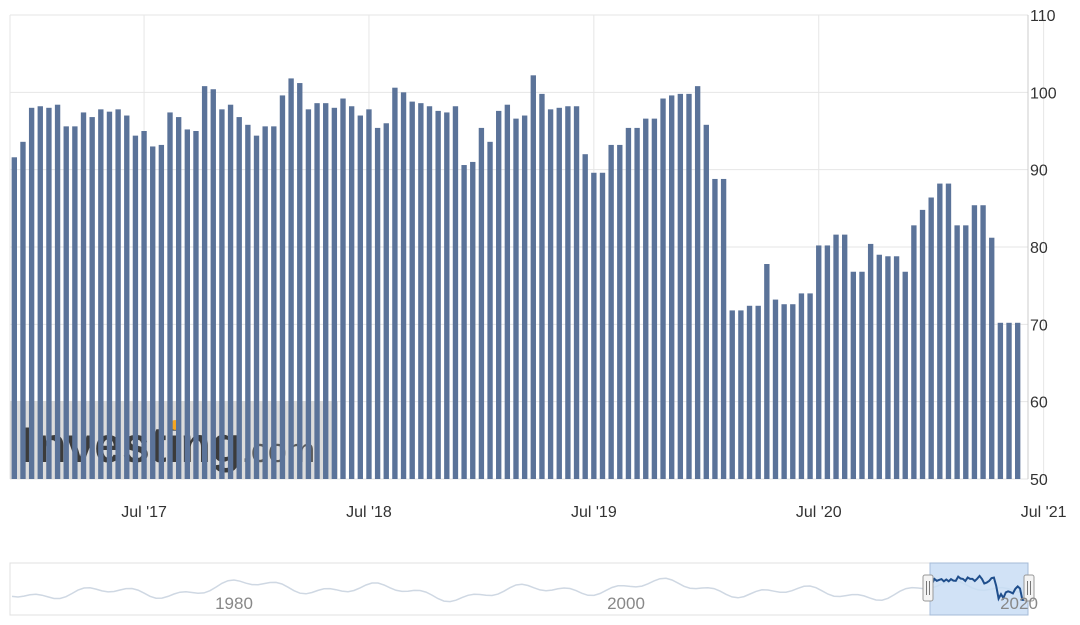 This screenshot has height=625, width=1080. What do you see at coordinates (523, 589) in the screenshot?
I see `navigator: 1980 2000 2020` at bounding box center [523, 589].